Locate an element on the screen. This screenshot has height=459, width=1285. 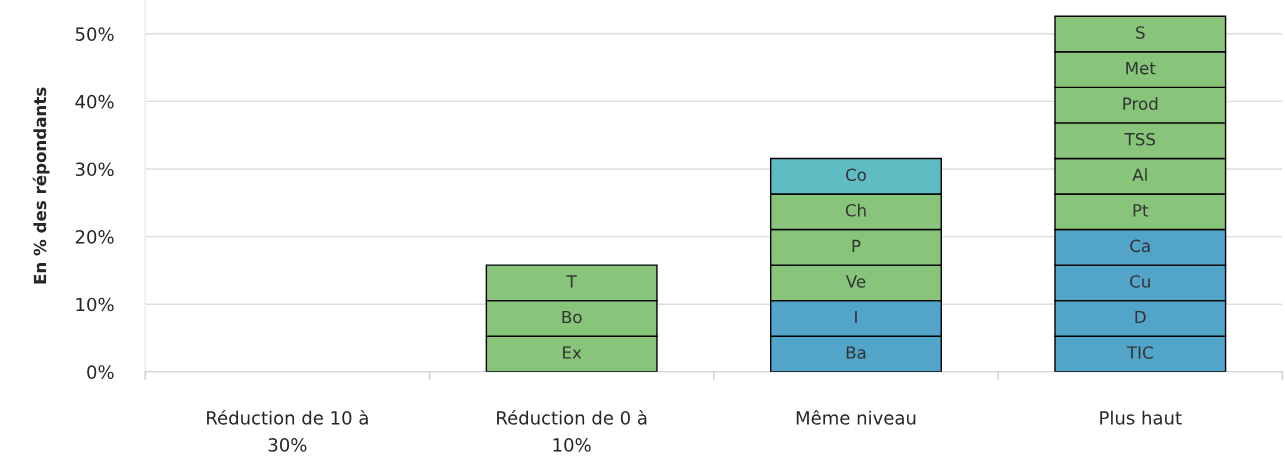
series-label: T is located at coordinates (571, 281).